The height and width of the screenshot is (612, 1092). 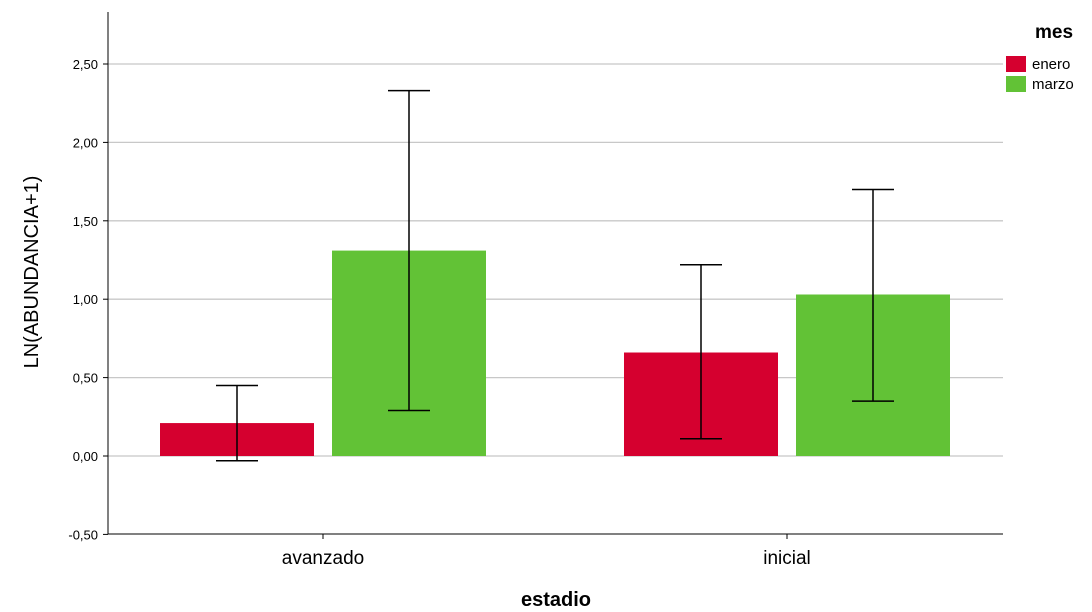 I want to click on legend-label-enero: enero, so click(x=1051, y=64).